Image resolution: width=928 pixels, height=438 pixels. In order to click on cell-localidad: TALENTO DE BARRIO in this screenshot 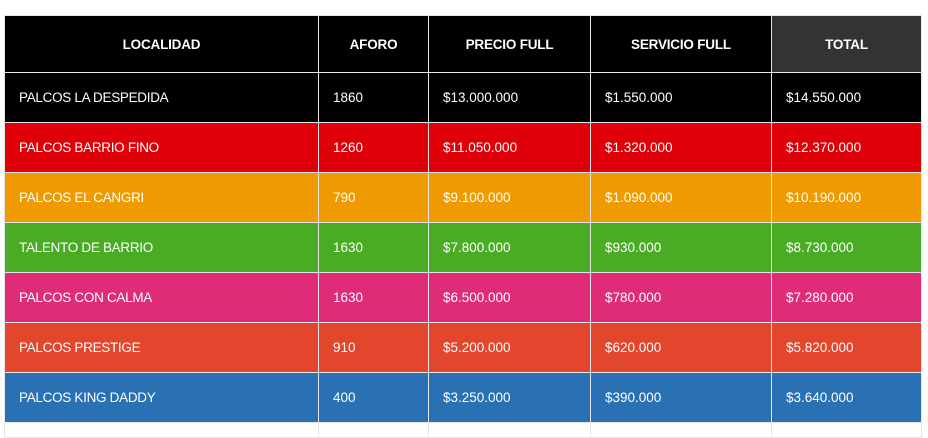, I will do `click(161, 247)`.